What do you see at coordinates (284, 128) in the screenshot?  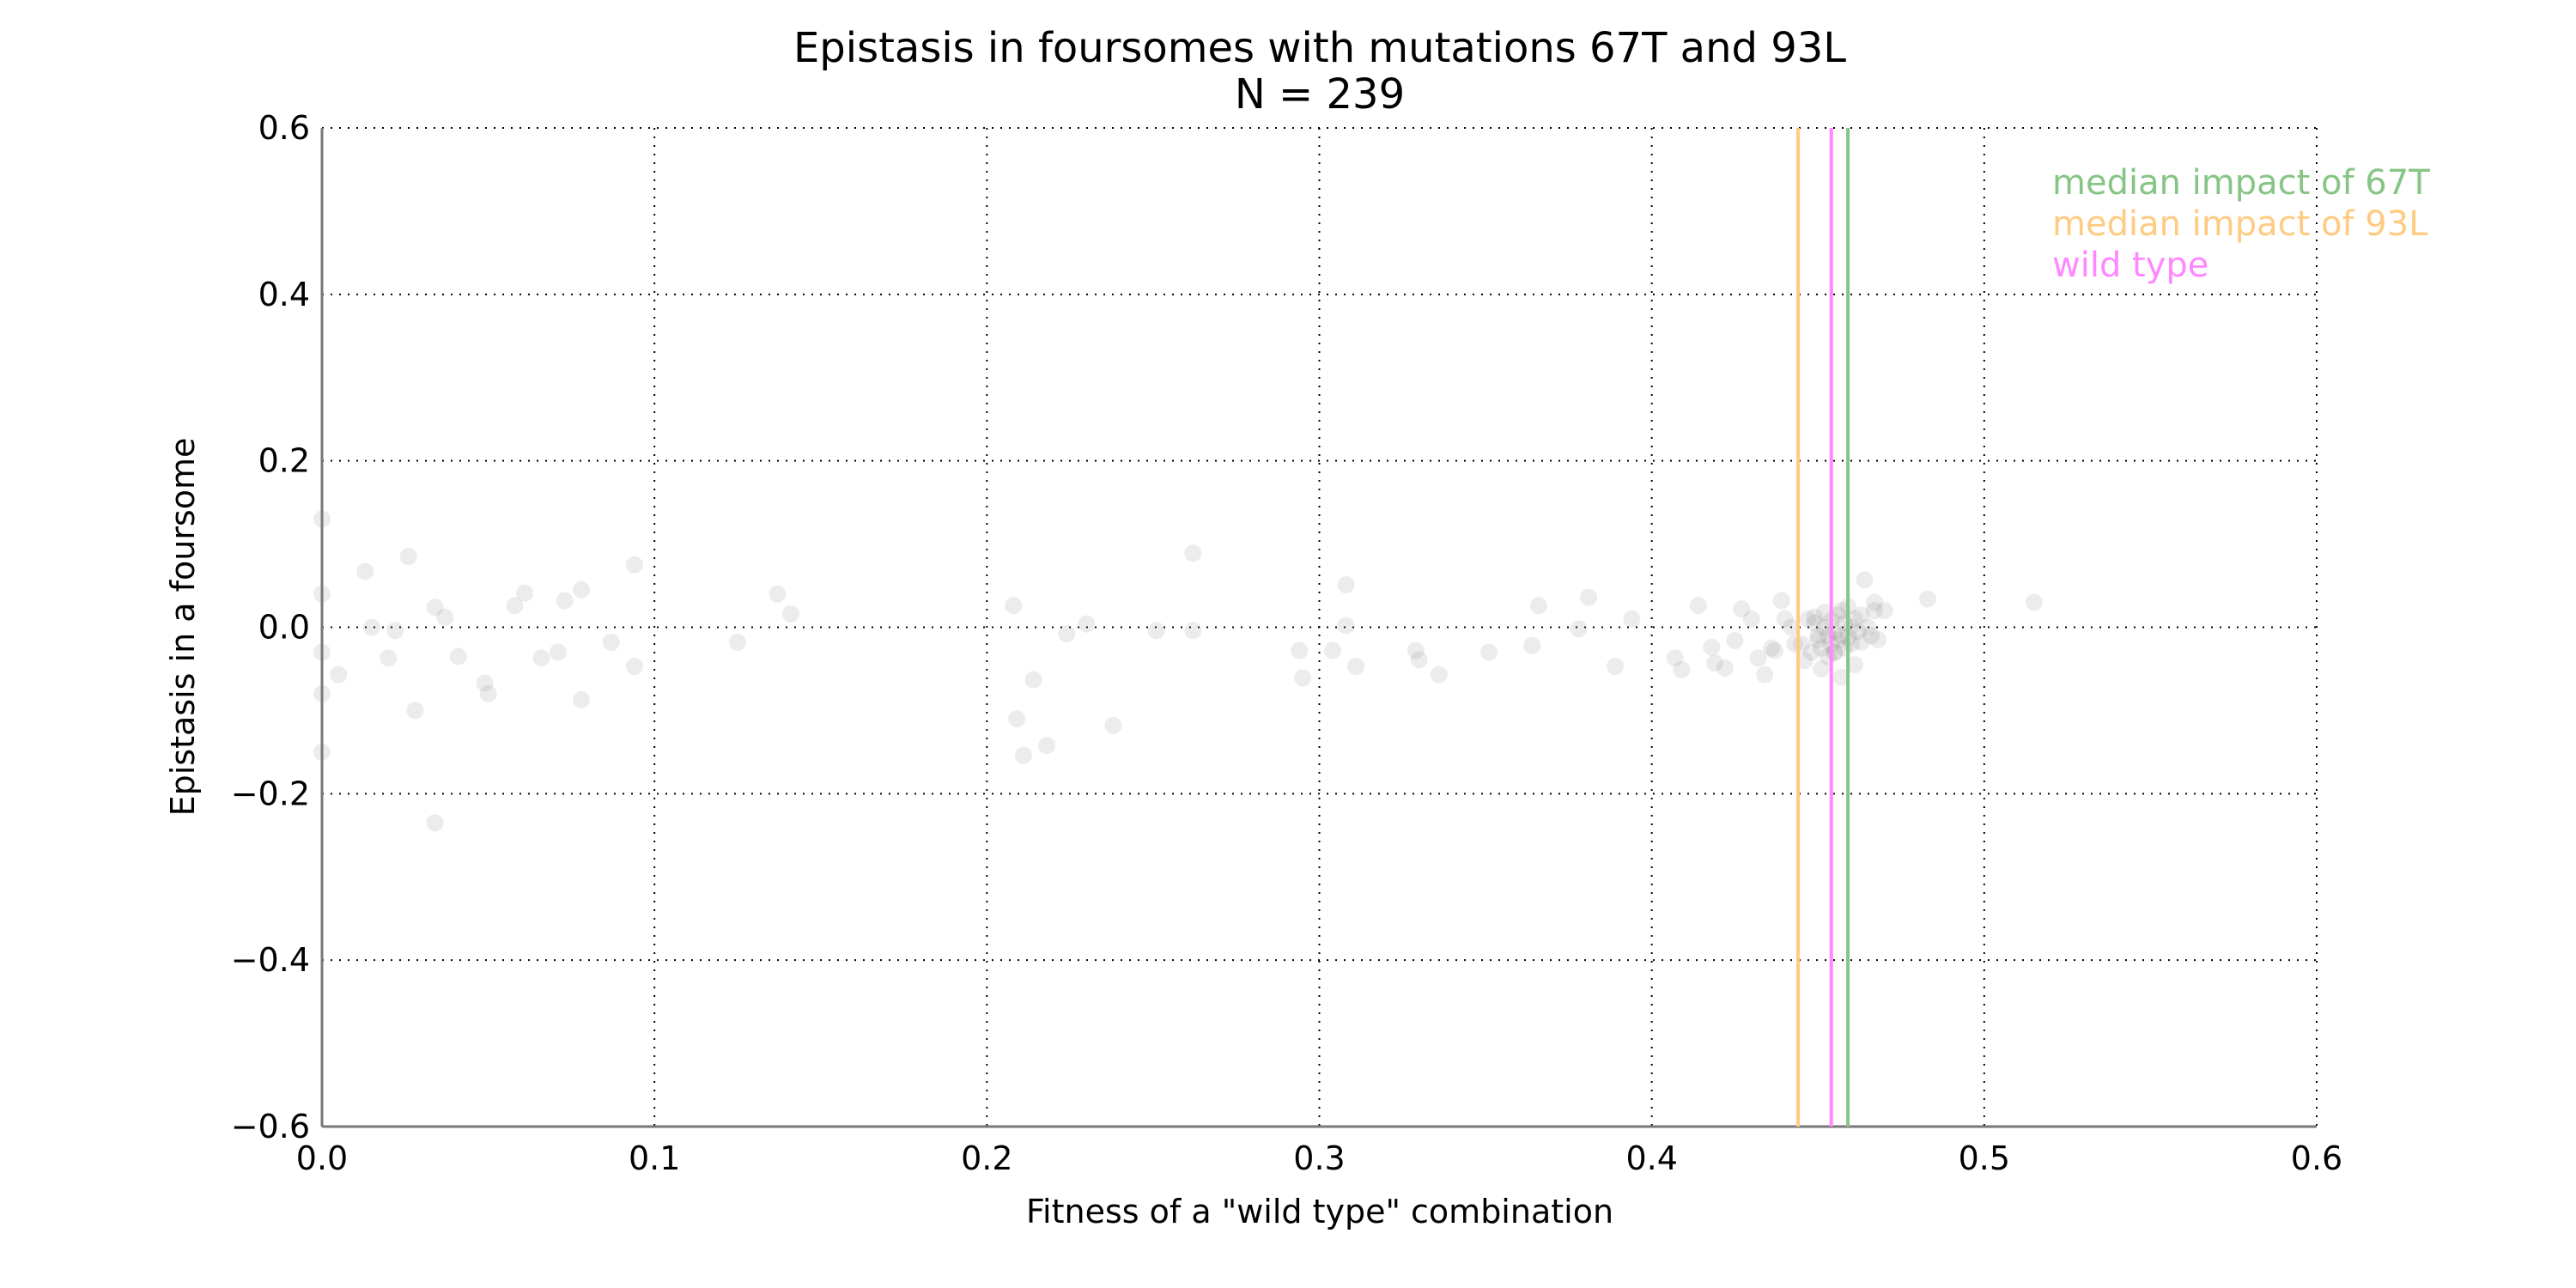 I see `y-tick-label: 0.6` at bounding box center [284, 128].